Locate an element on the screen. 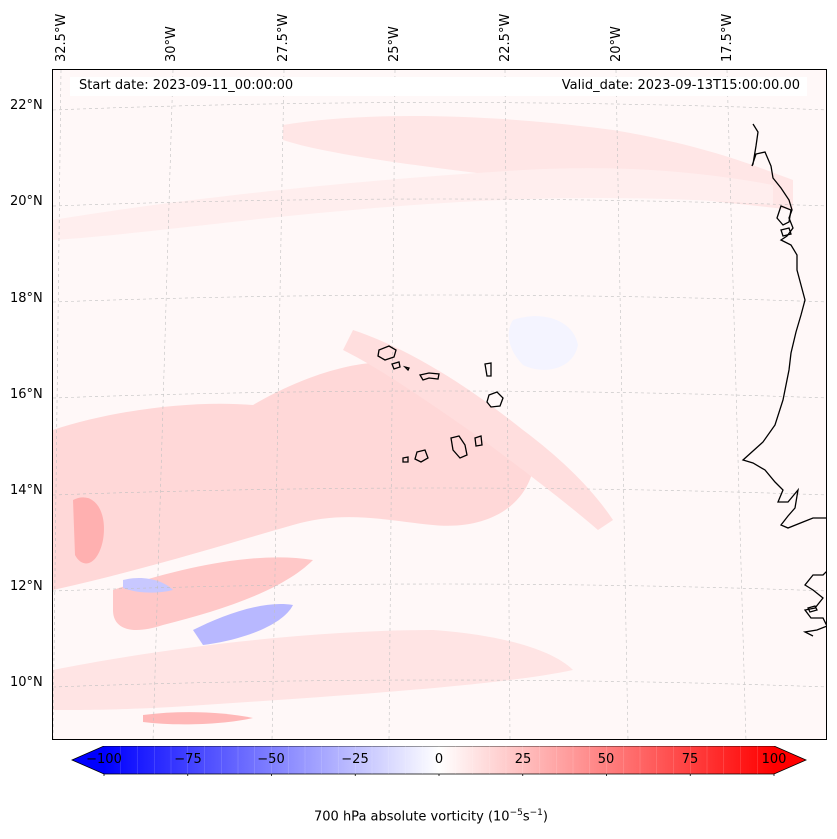 The width and height of the screenshot is (837, 839). colorbar-tick-label: 0 is located at coordinates (439, 759).